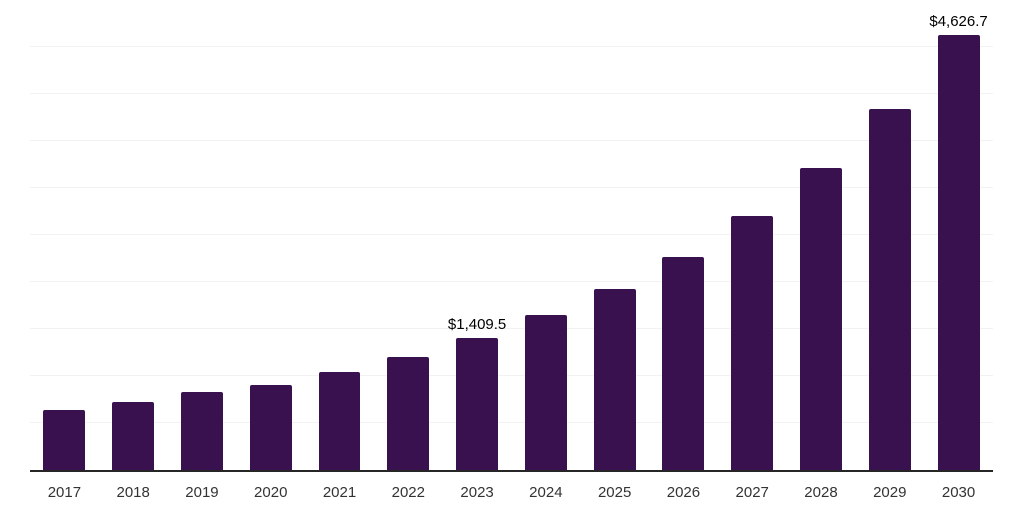  Describe the element at coordinates (614, 492) in the screenshot. I see `x-axis-label-2025: 2025` at that location.